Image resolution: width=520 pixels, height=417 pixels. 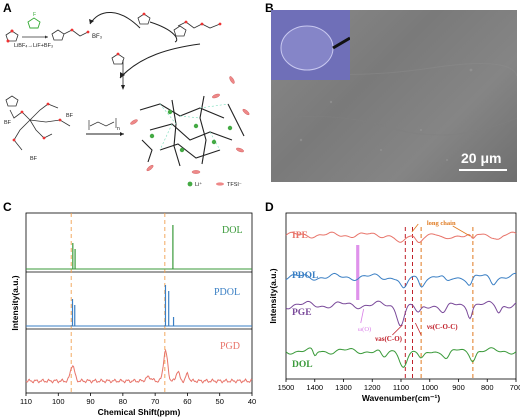 What do you see at coordinates (458, 387) in the screenshot?
I see `x-tick-label: 900` at bounding box center [458, 387].